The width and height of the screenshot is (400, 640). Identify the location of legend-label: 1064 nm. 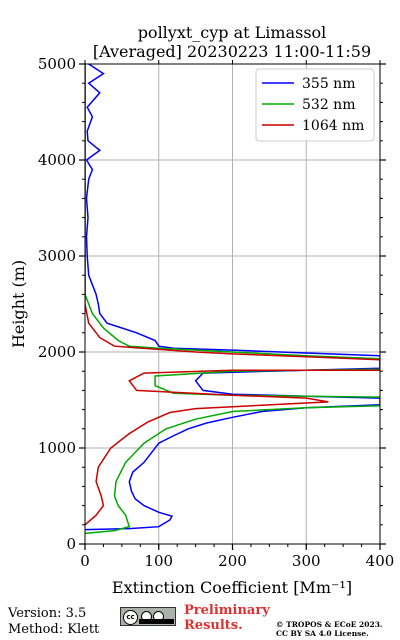
(333, 126).